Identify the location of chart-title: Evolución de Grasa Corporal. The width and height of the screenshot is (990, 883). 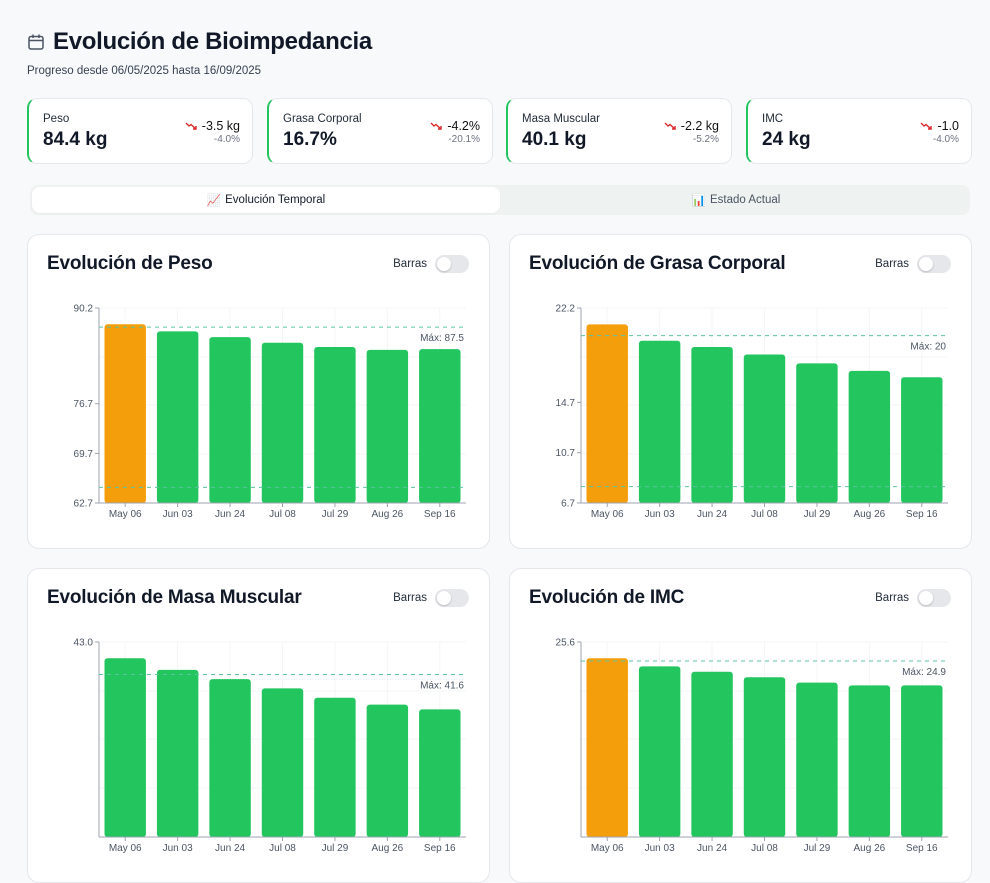
(657, 263).